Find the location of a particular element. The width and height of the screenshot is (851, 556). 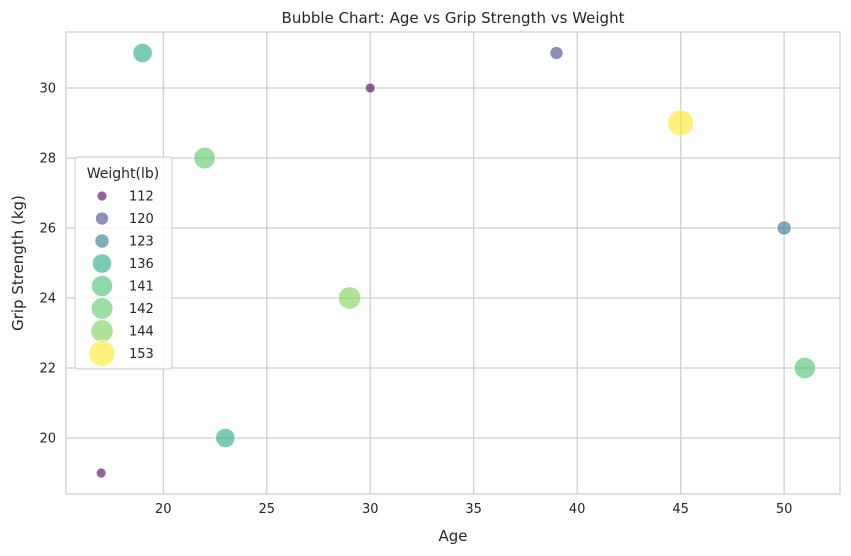

legend: Weight(lb) 112 120 123 136 141 142 144 153 is located at coordinates (123, 263).